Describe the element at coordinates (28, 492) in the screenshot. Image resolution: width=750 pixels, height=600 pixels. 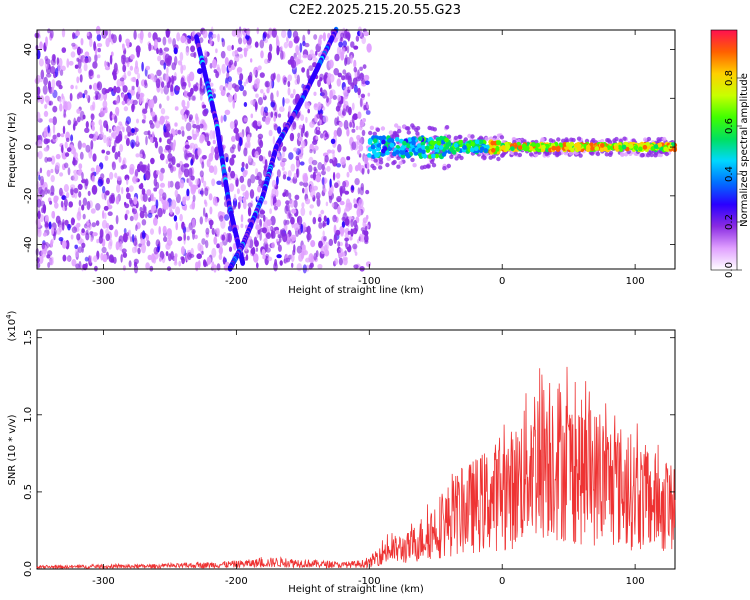
I see `y-tick-label: 0.5` at that location.